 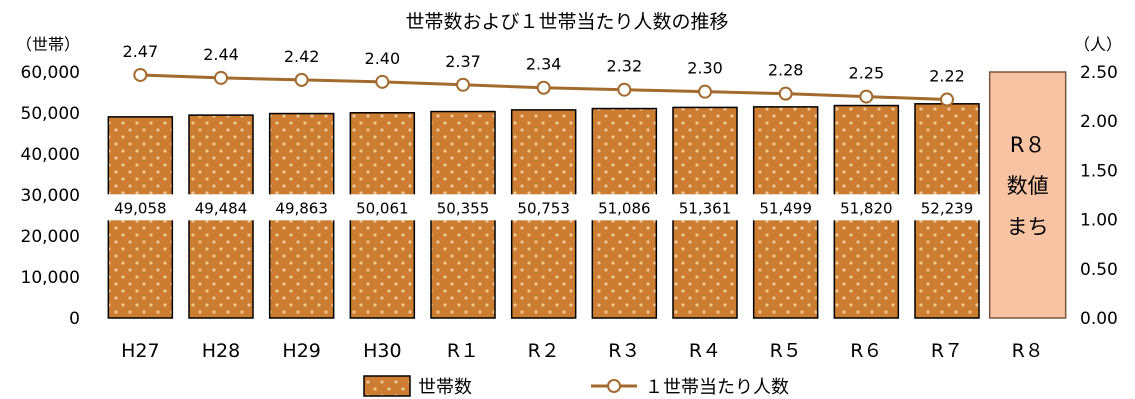 What do you see at coordinates (947, 351) in the screenshot?
I see `x-tick-label: R７` at bounding box center [947, 351].